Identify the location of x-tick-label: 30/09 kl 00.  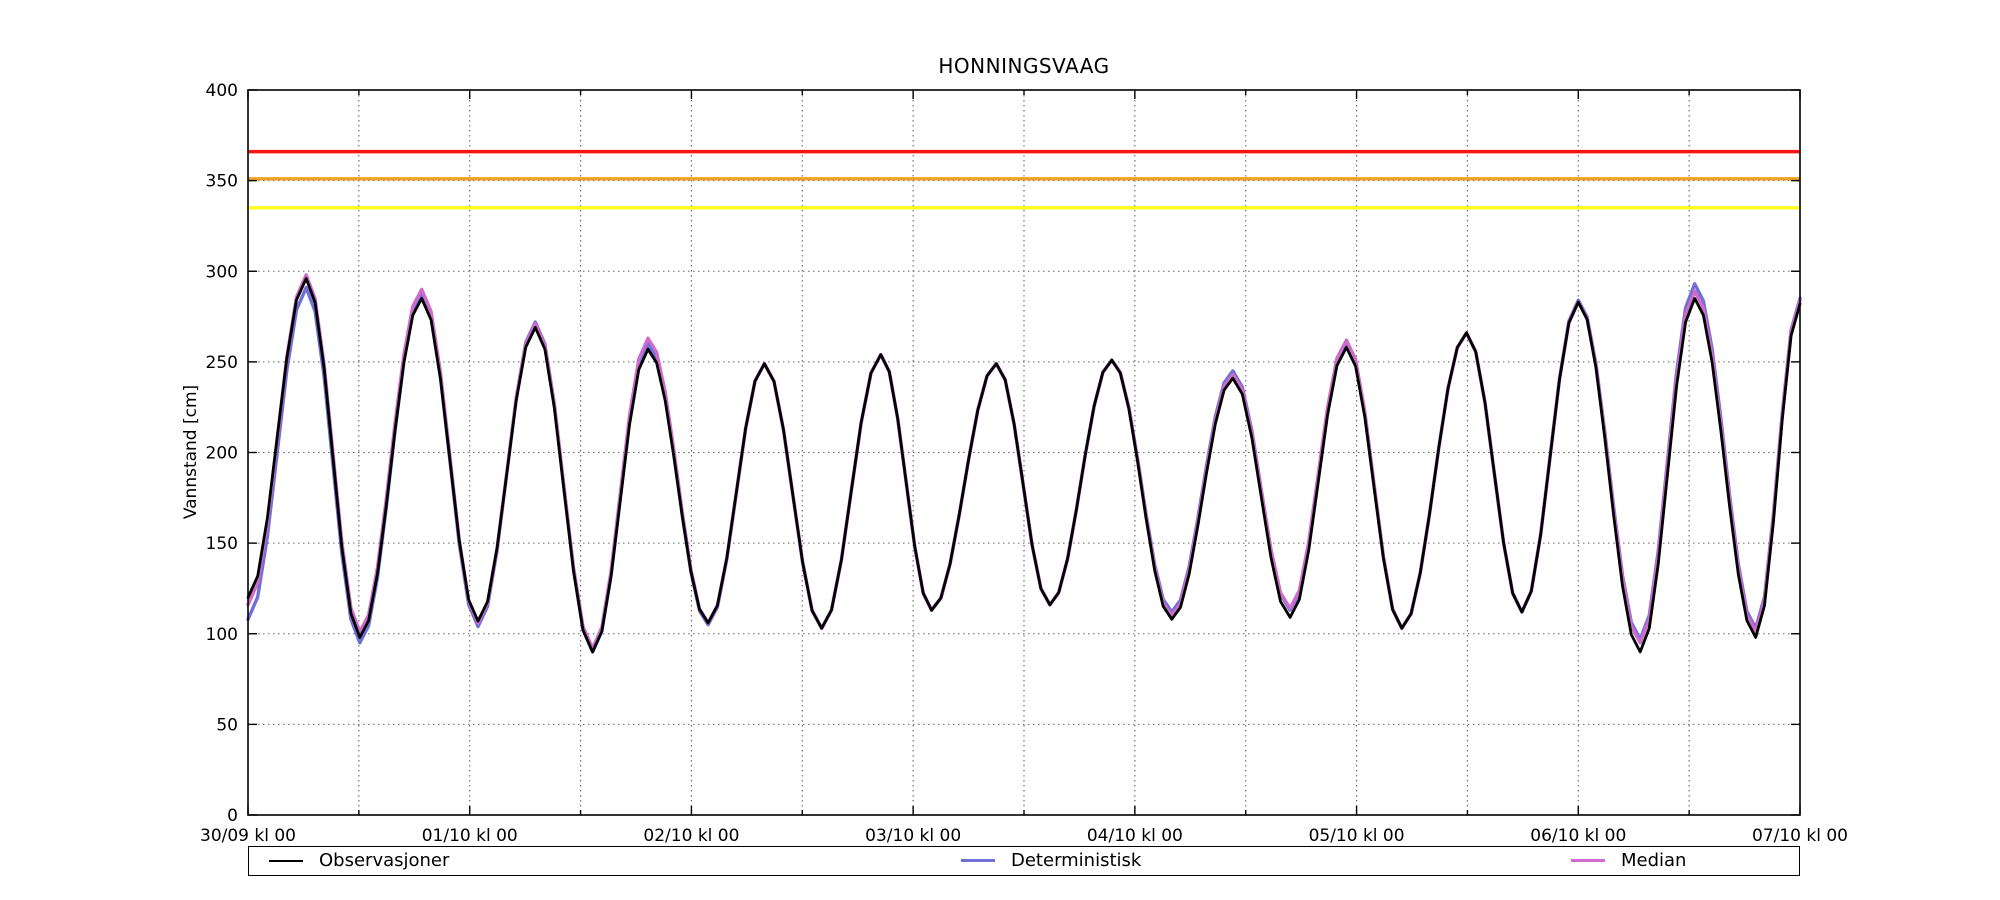
(248, 836).